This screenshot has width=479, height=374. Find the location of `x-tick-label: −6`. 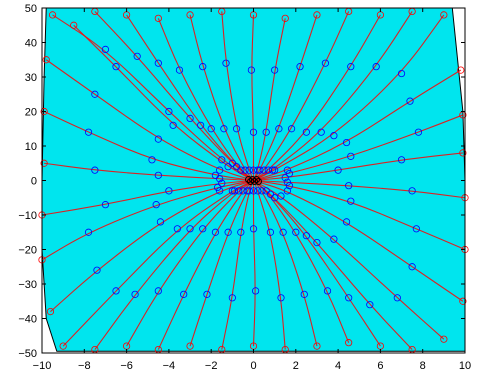

x-tick-label: −6 is located at coordinates (126, 366).